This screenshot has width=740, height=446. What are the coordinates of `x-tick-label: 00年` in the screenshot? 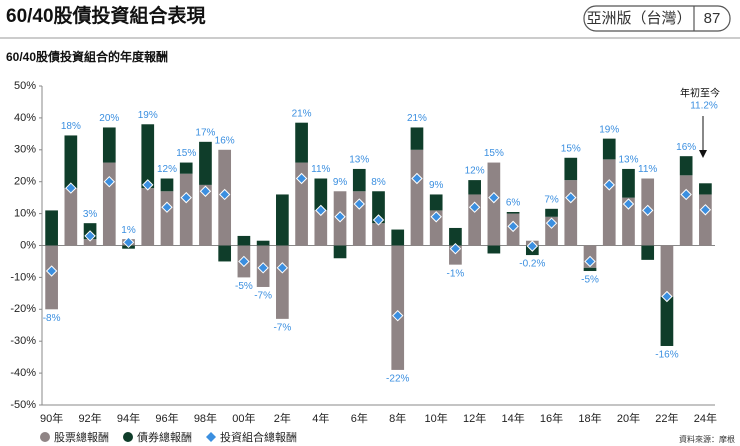 It's located at (243, 418).